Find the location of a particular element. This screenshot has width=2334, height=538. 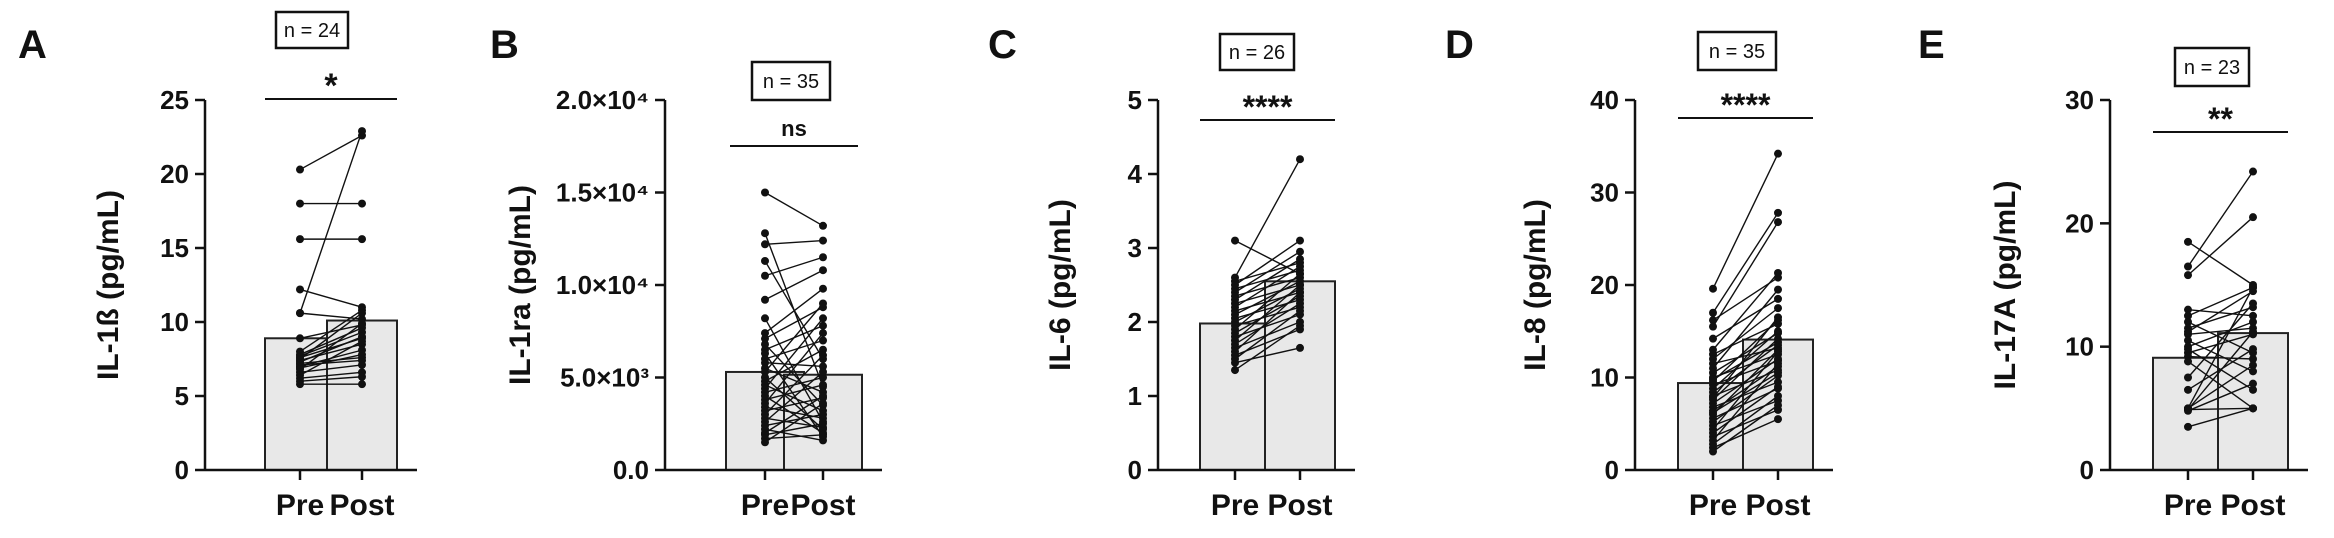

panel-letter: D is located at coordinates (1459, 45).